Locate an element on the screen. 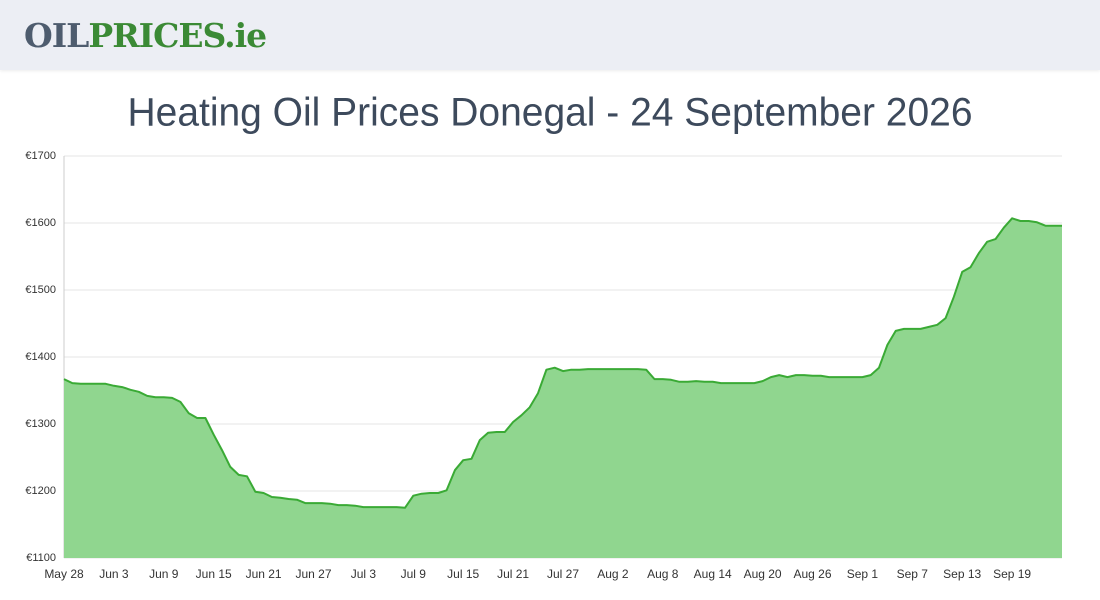 The width and height of the screenshot is (1100, 600). x-tick-label: Jun 3 is located at coordinates (114, 574).